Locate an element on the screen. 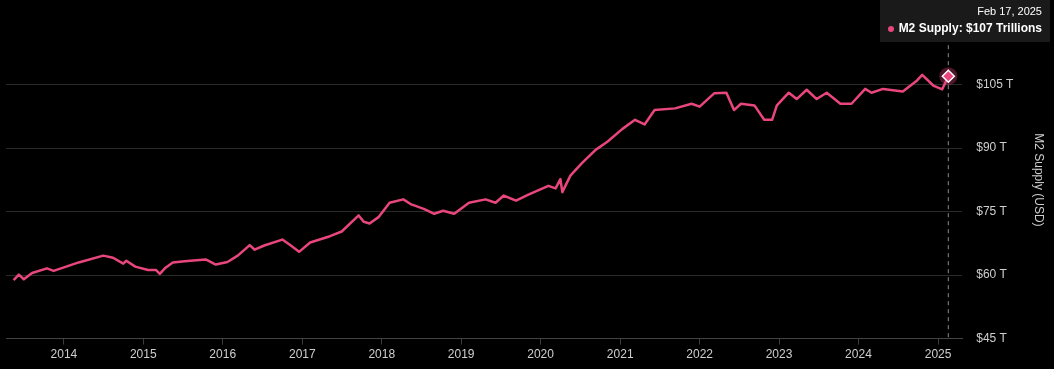 This screenshot has height=369, width=1054. x-tick-label: 2023 is located at coordinates (779, 354).